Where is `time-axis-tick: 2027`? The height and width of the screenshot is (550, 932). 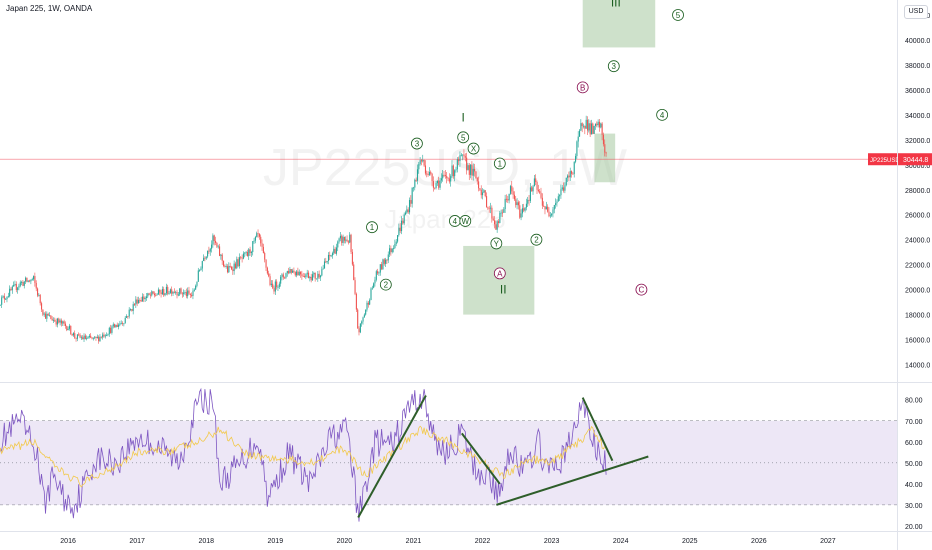 time-axis-tick: 2027 is located at coordinates (828, 541).